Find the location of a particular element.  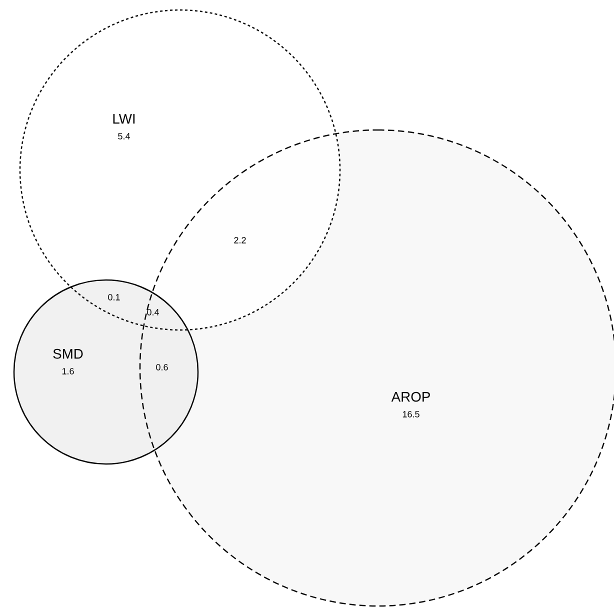

data-label: 1.6 is located at coordinates (68, 371).